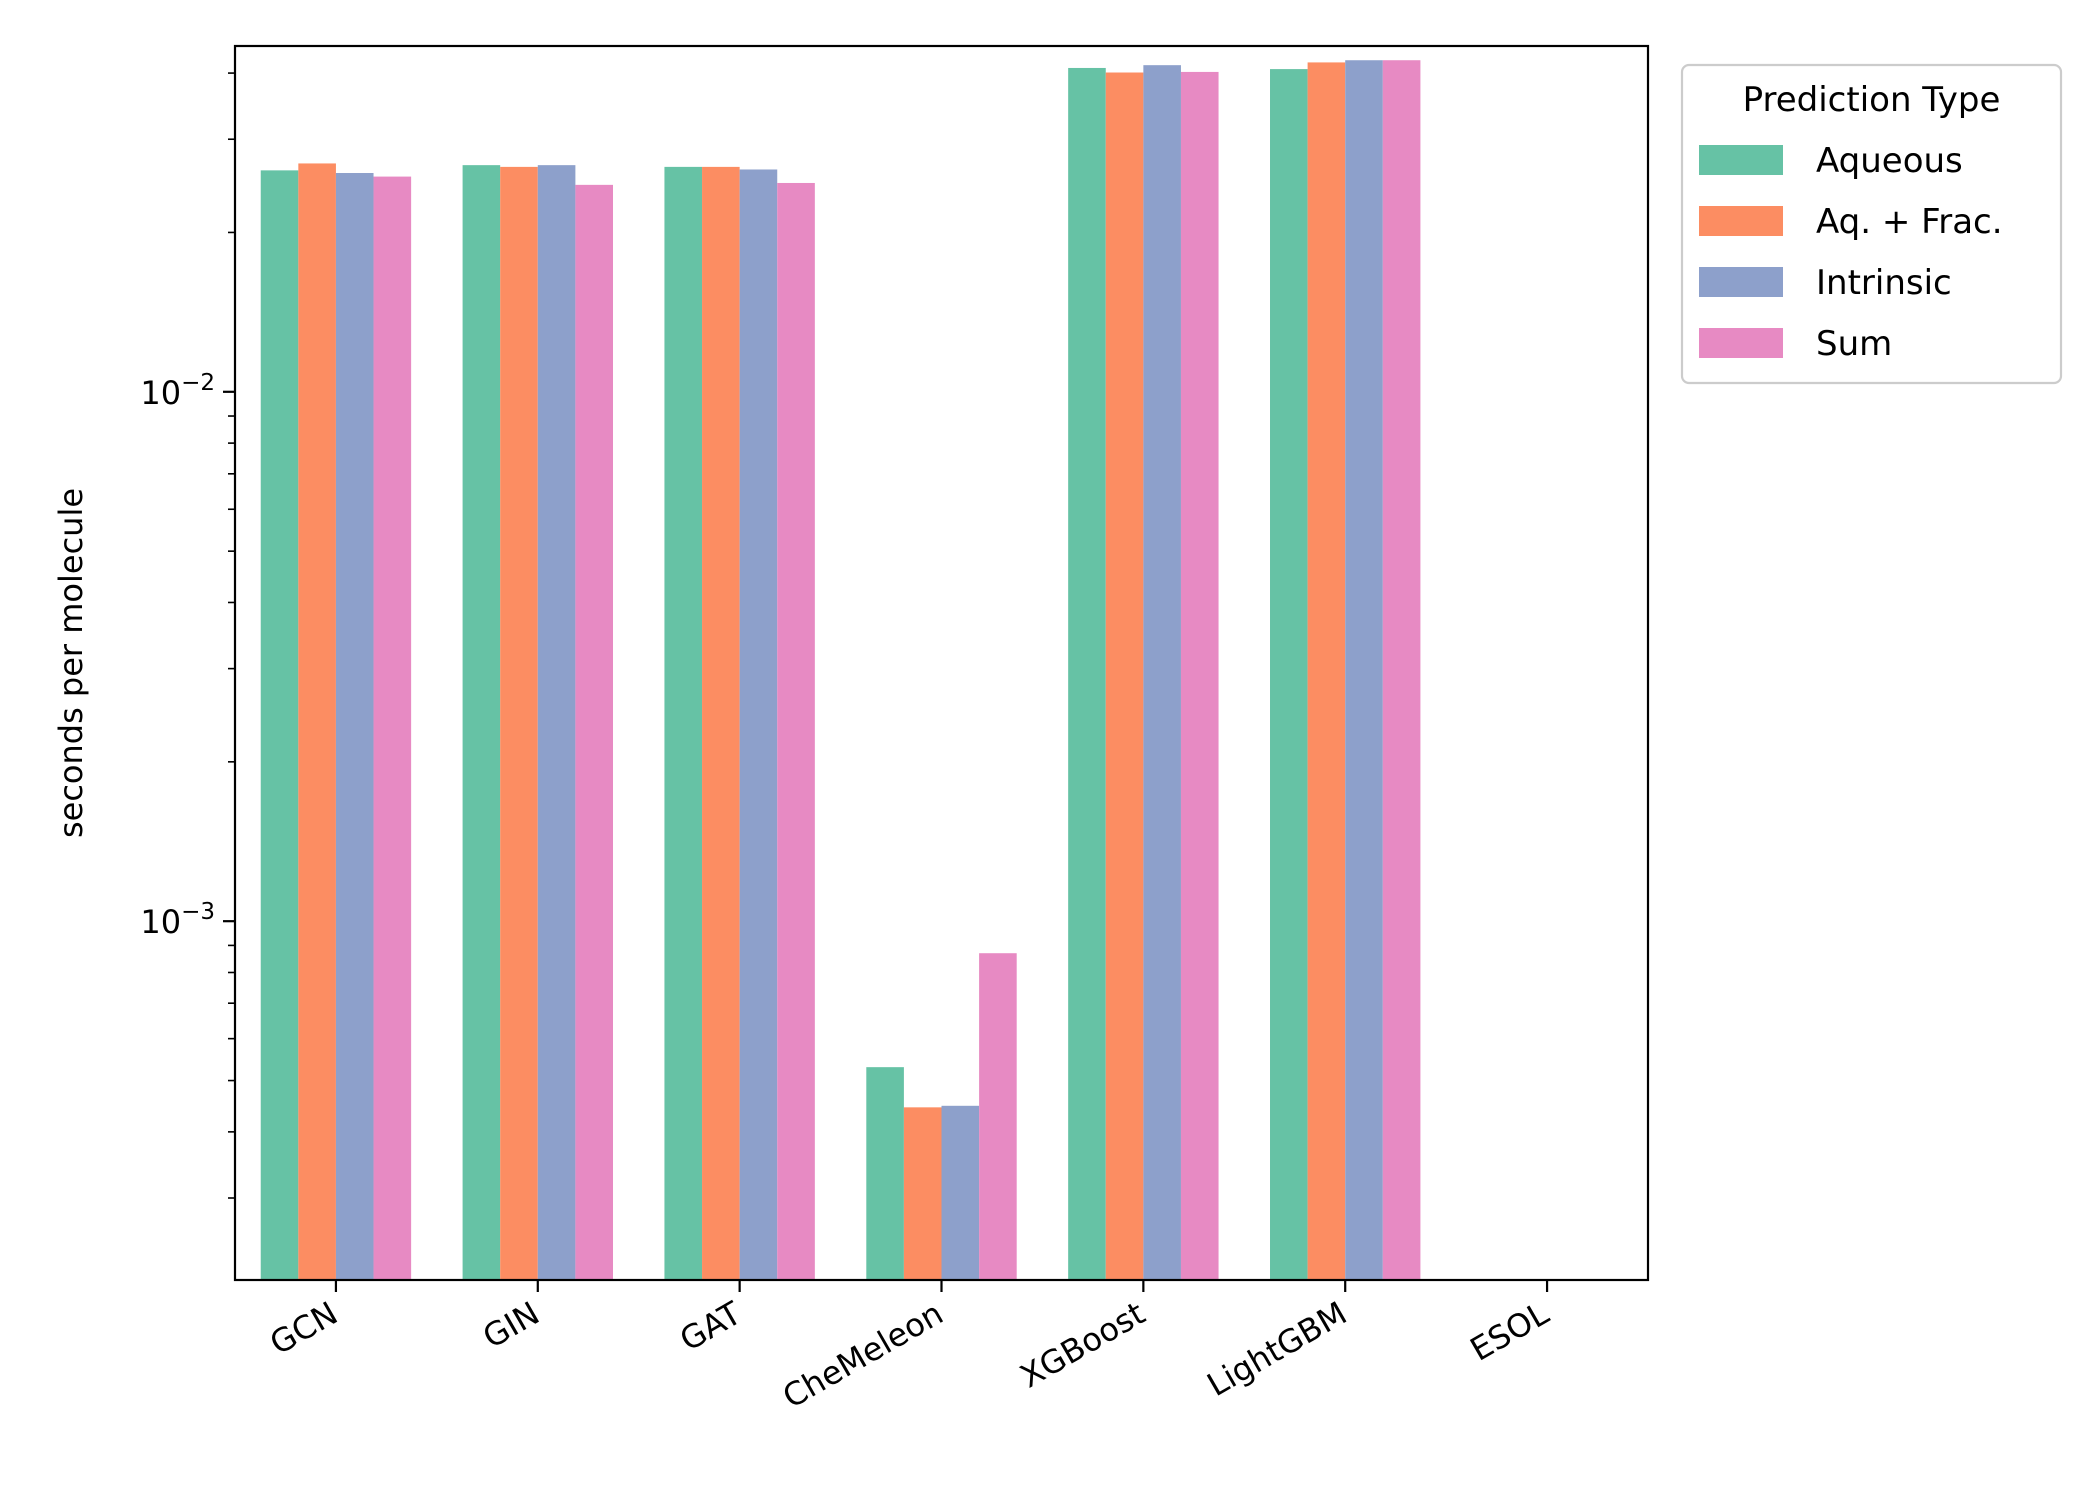 The height and width of the screenshot is (1504, 2100). What do you see at coordinates (1277, 1349) in the screenshot?
I see `x-tick-label: LightGBM` at bounding box center [1277, 1349].